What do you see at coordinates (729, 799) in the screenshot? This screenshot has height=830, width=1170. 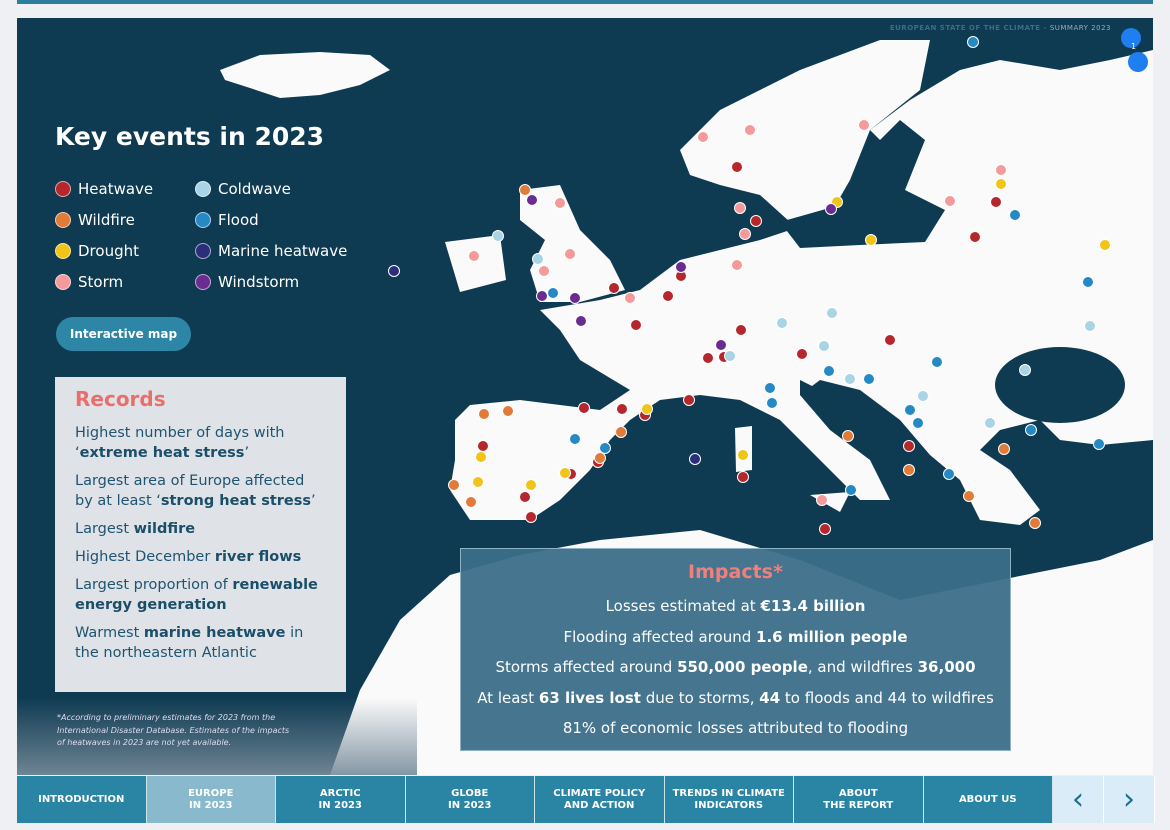 I see `nav-tab-trends-in-climate-indicators: TRENDS IN CLIMATE INDICATORS` at bounding box center [729, 799].